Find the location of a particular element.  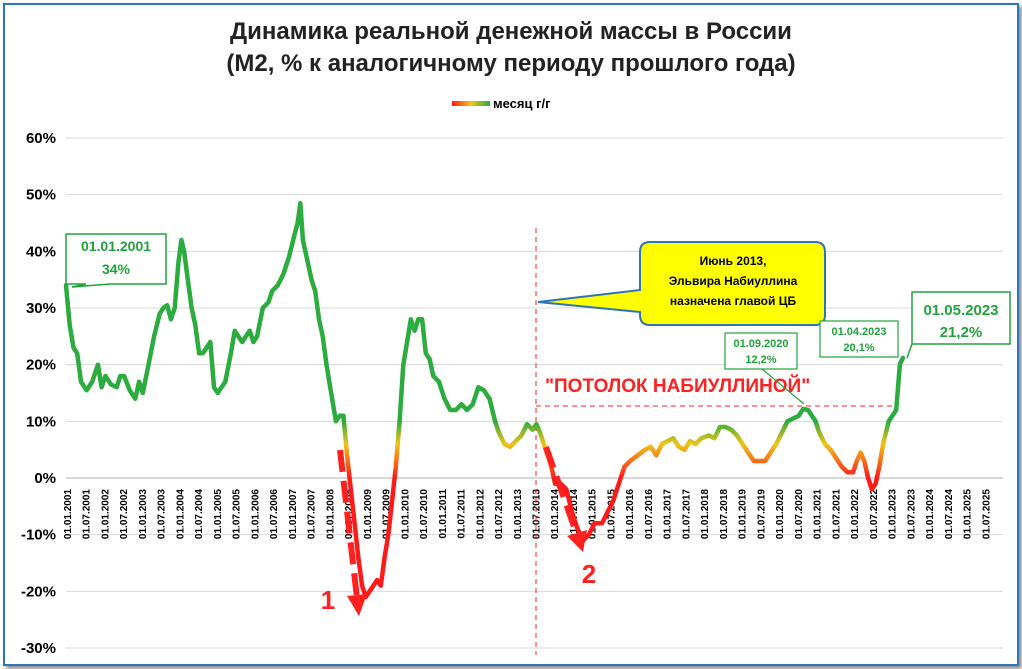

y-tick-label: 20% is located at coordinates (41, 365).